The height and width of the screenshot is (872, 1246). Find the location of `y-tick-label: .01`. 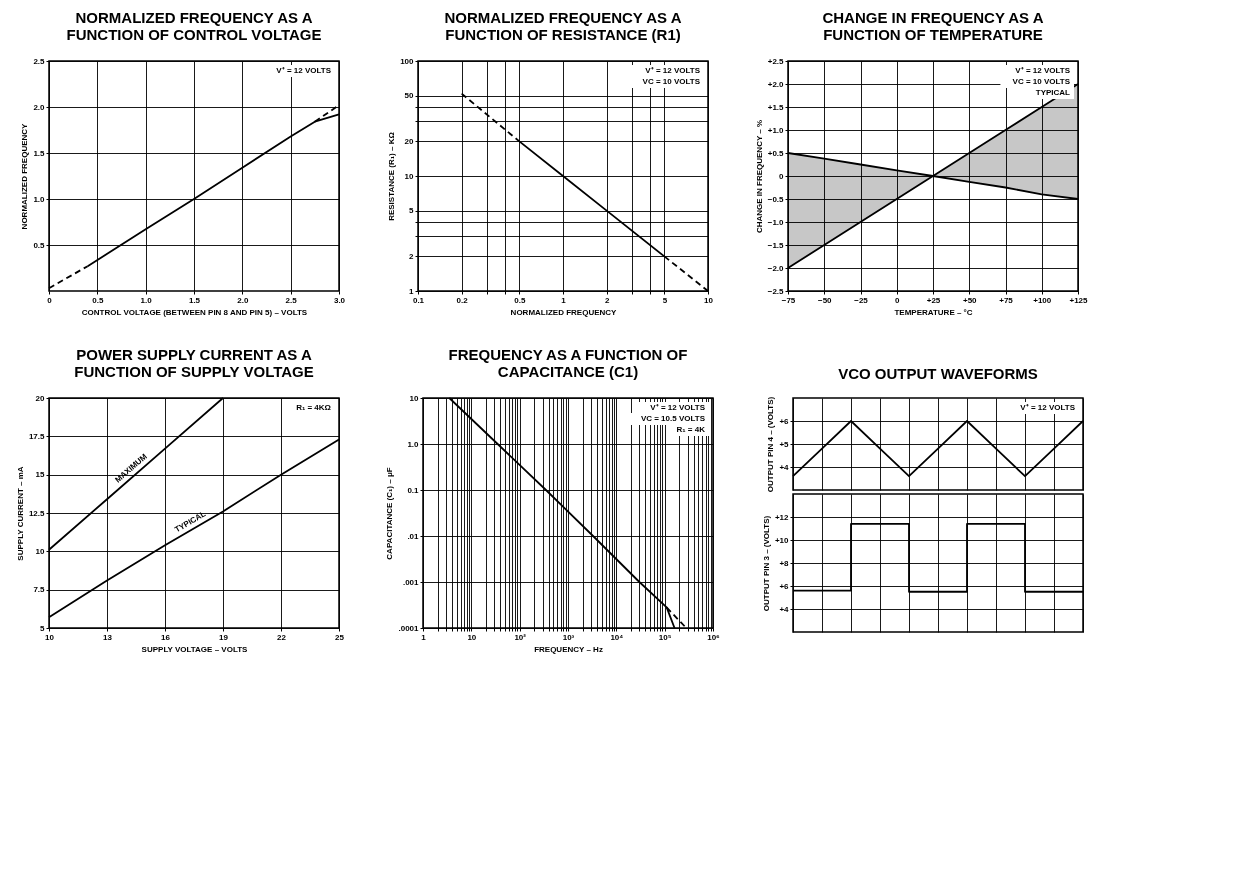

y-tick-label: .01 is located at coordinates (413, 536).